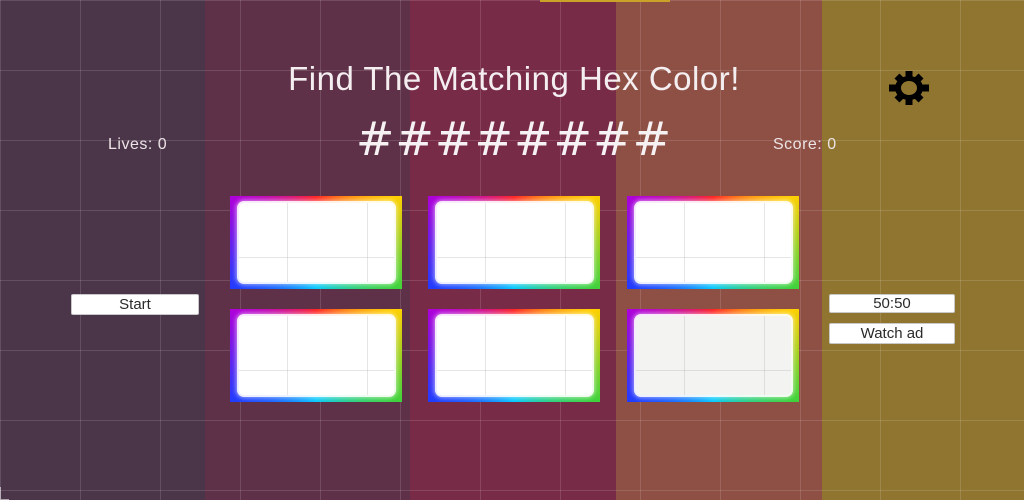  What do you see at coordinates (135, 304) in the screenshot?
I see `start-button: Start` at bounding box center [135, 304].